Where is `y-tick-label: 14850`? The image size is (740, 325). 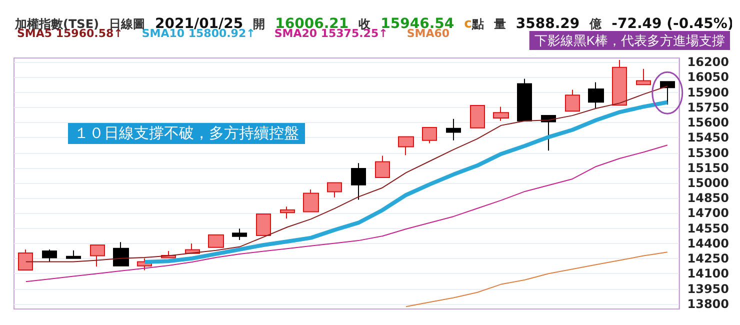
y-tick-label: 14850 is located at coordinates (708, 198).